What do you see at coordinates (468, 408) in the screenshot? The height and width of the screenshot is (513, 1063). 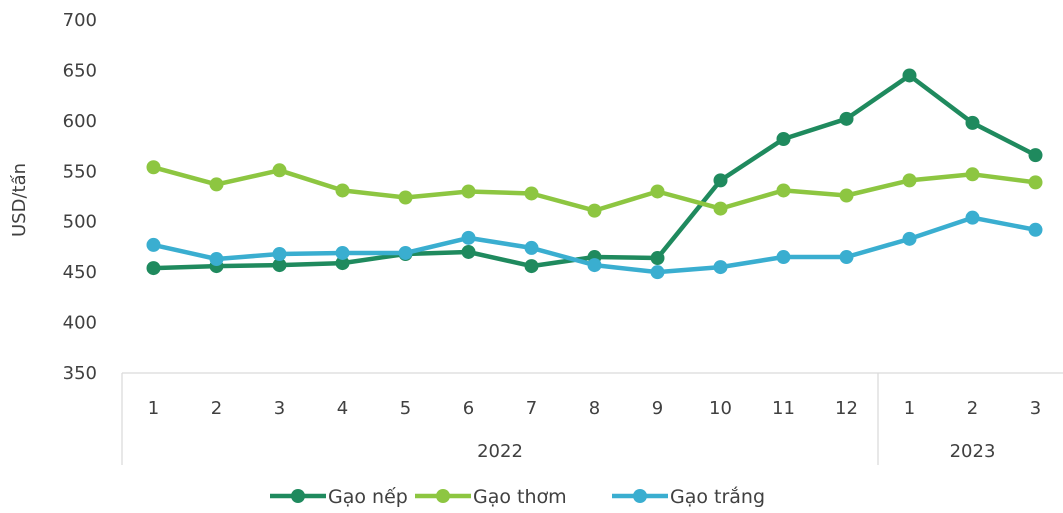 I see `x-tick-label: 6` at bounding box center [468, 408].